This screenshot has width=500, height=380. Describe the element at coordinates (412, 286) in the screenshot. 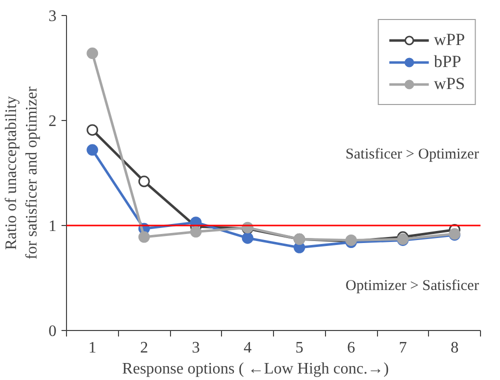

I see `annotation: Optimizer > Satisficer` at that location.